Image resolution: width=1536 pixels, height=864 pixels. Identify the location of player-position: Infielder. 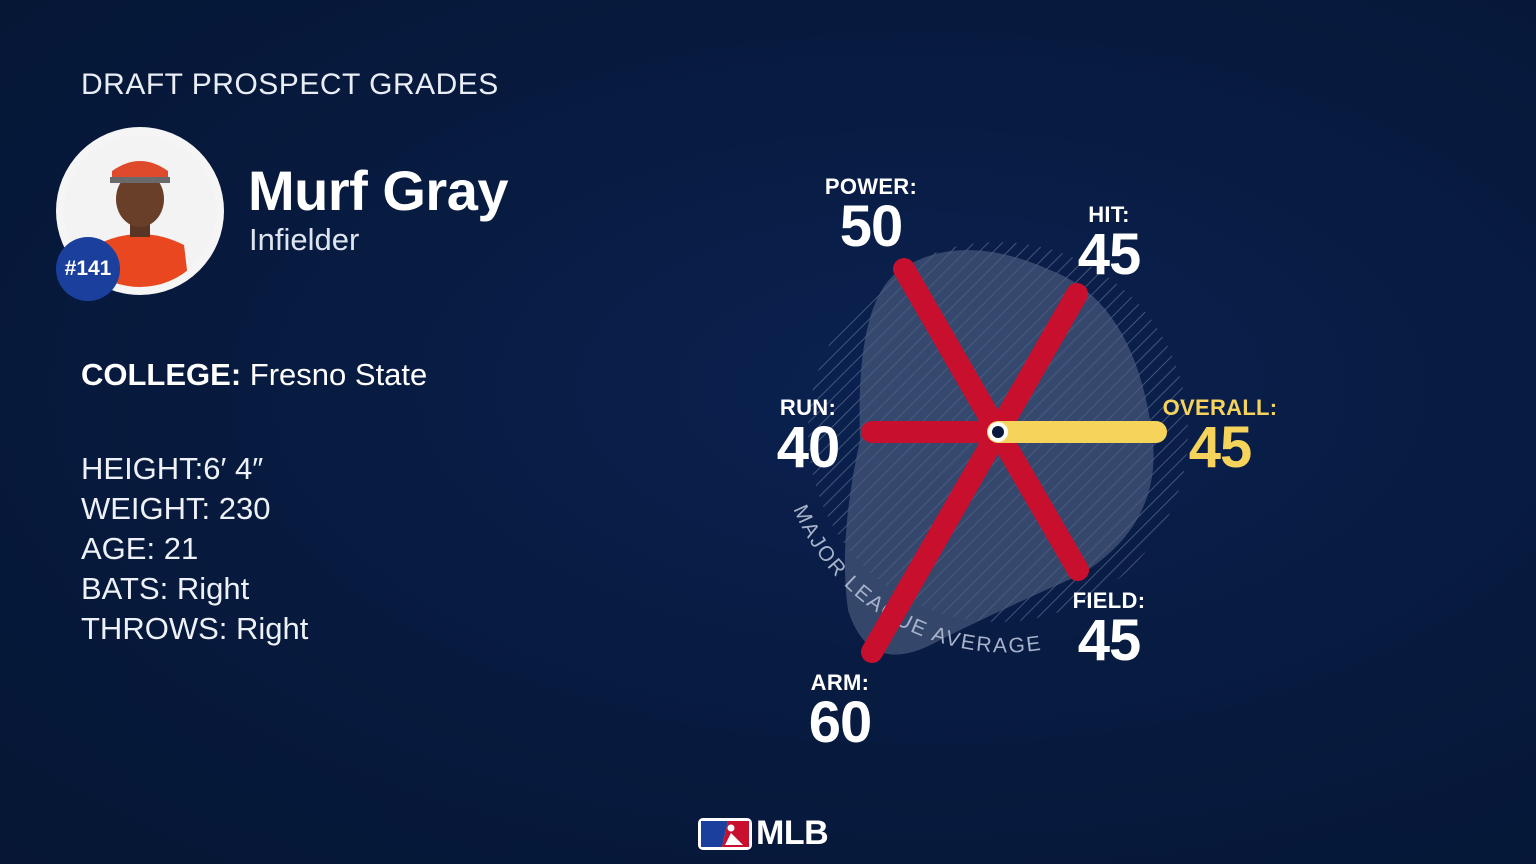
(304, 239).